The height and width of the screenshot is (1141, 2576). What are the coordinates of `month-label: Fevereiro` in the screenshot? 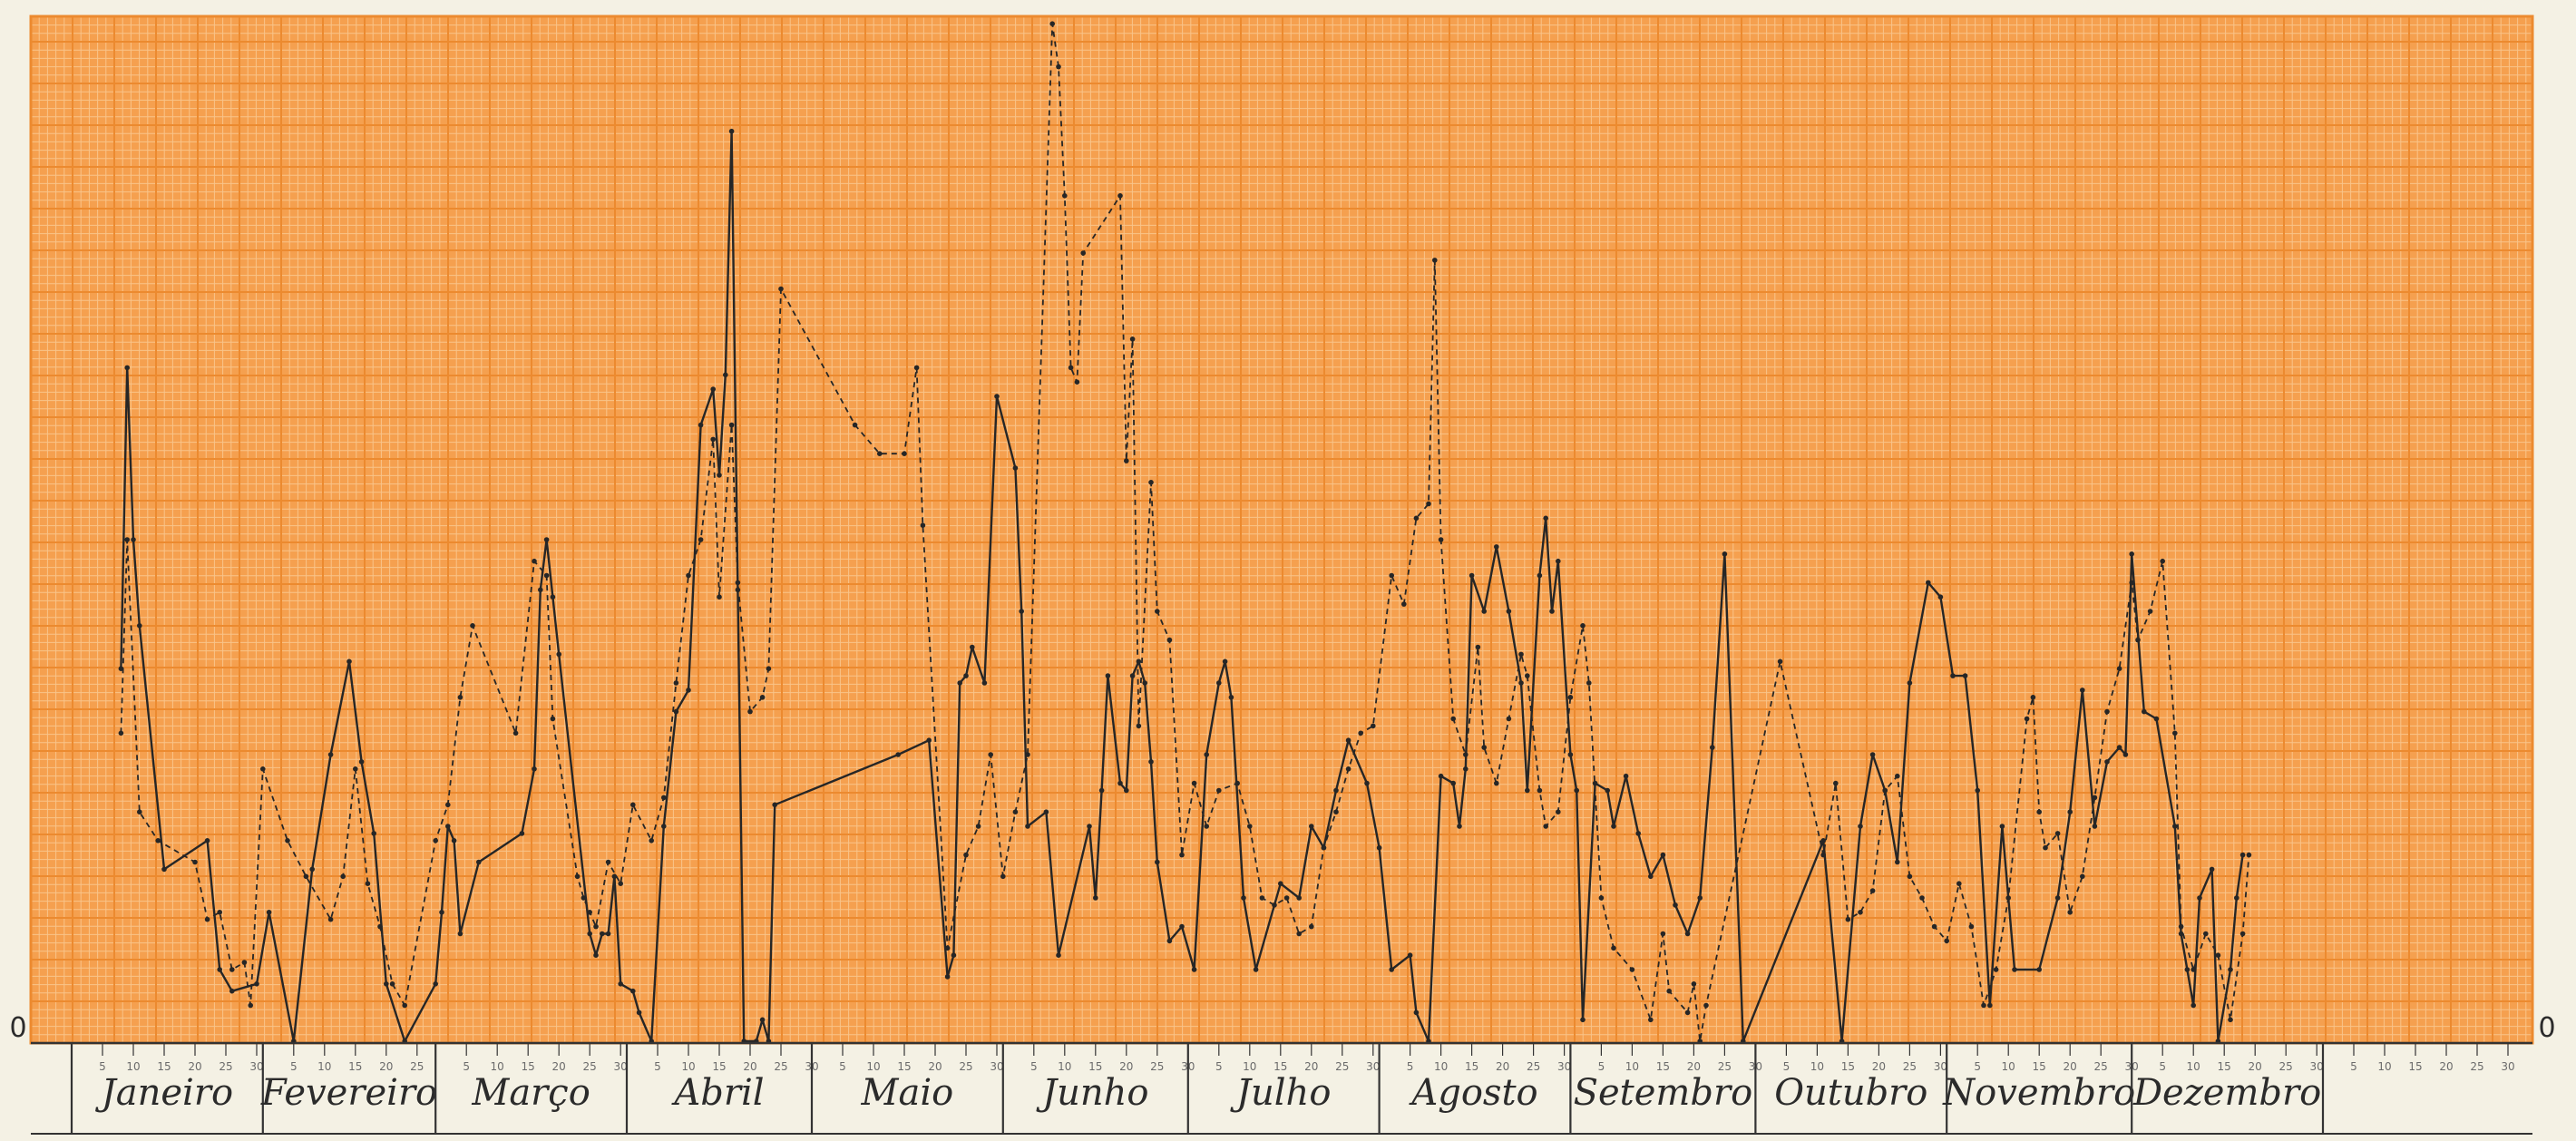 It's located at (348, 1093).